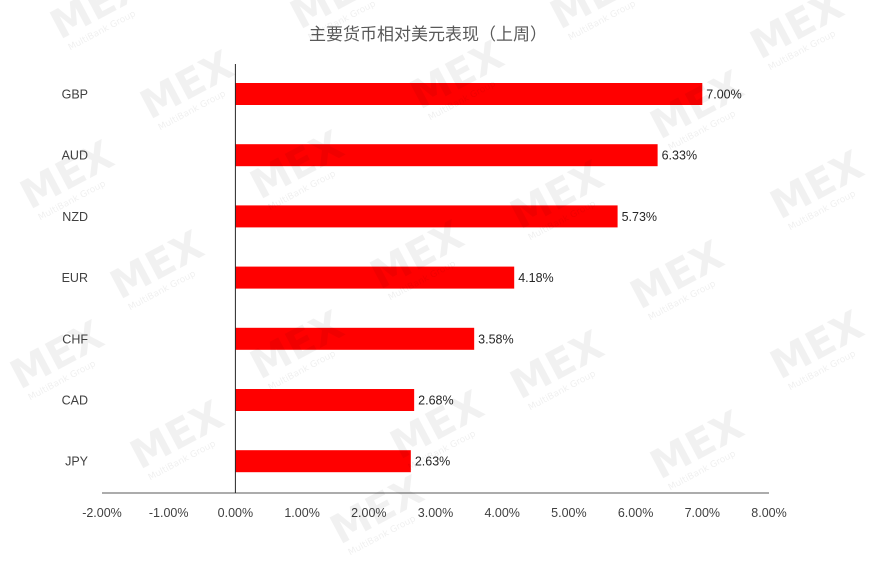 This screenshot has height=563, width=892. Describe the element at coordinates (75, 278) in the screenshot. I see `category-label-eur: EUR` at that location.